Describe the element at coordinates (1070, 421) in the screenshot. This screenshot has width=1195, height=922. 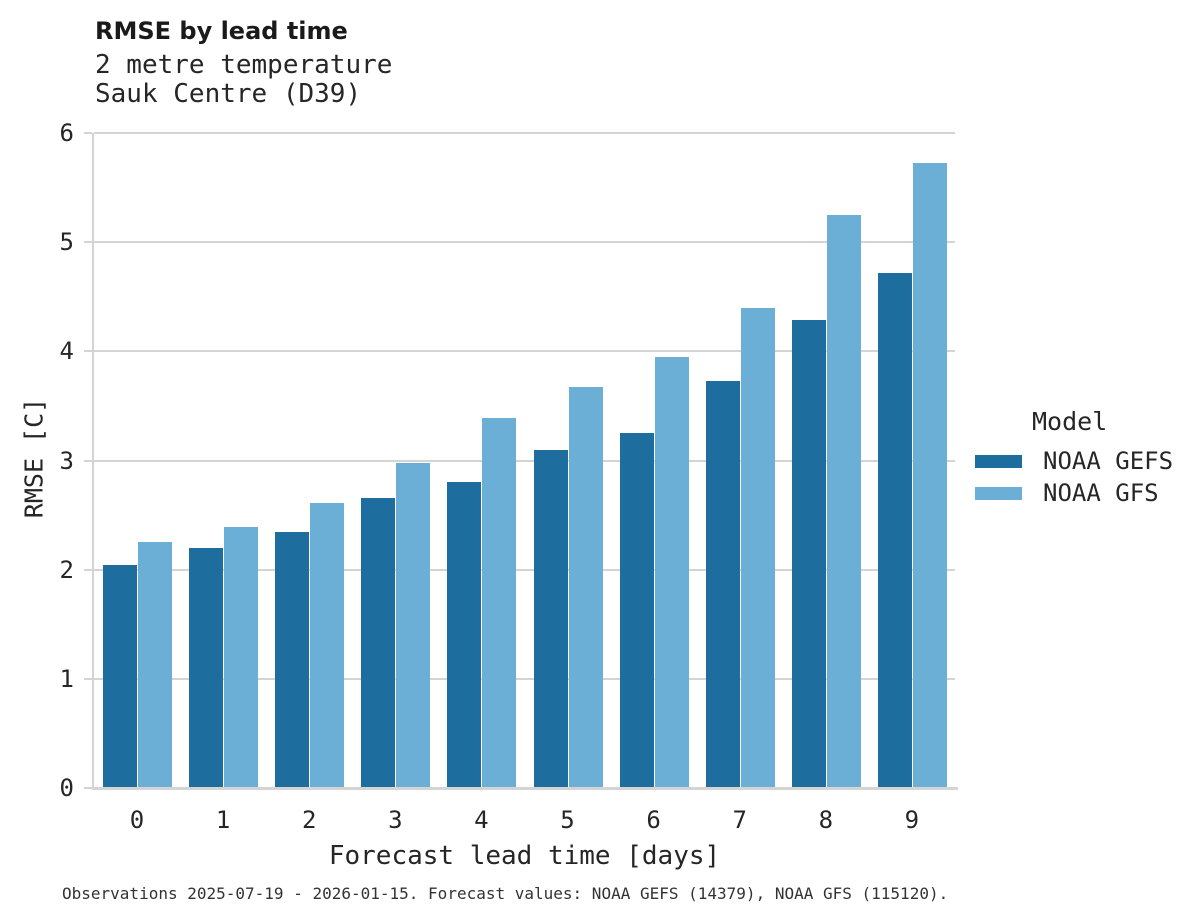
I see `legend-title: Model` at that location.